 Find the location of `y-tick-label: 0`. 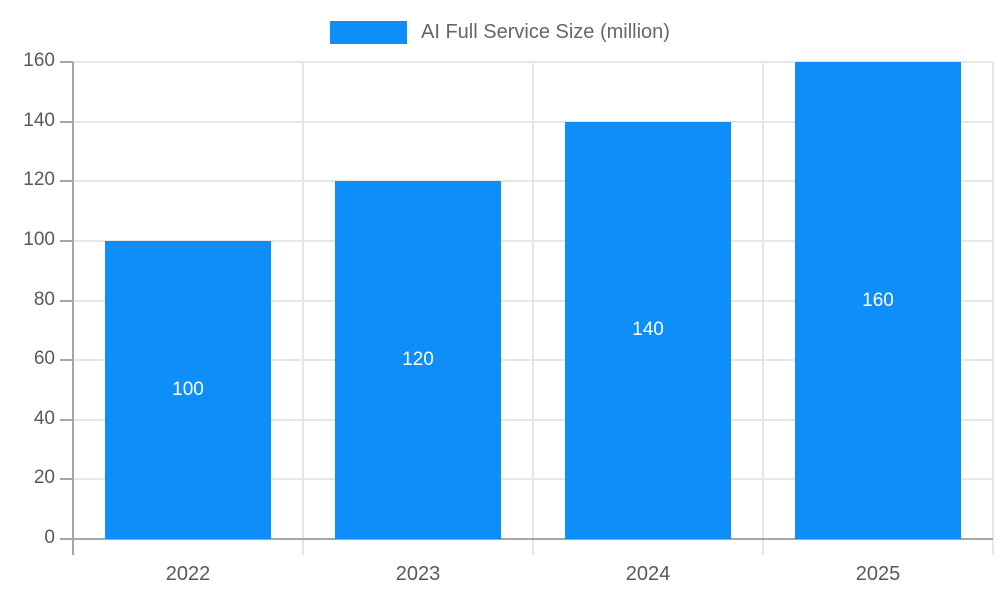

y-tick-label: 0 is located at coordinates (49, 537).